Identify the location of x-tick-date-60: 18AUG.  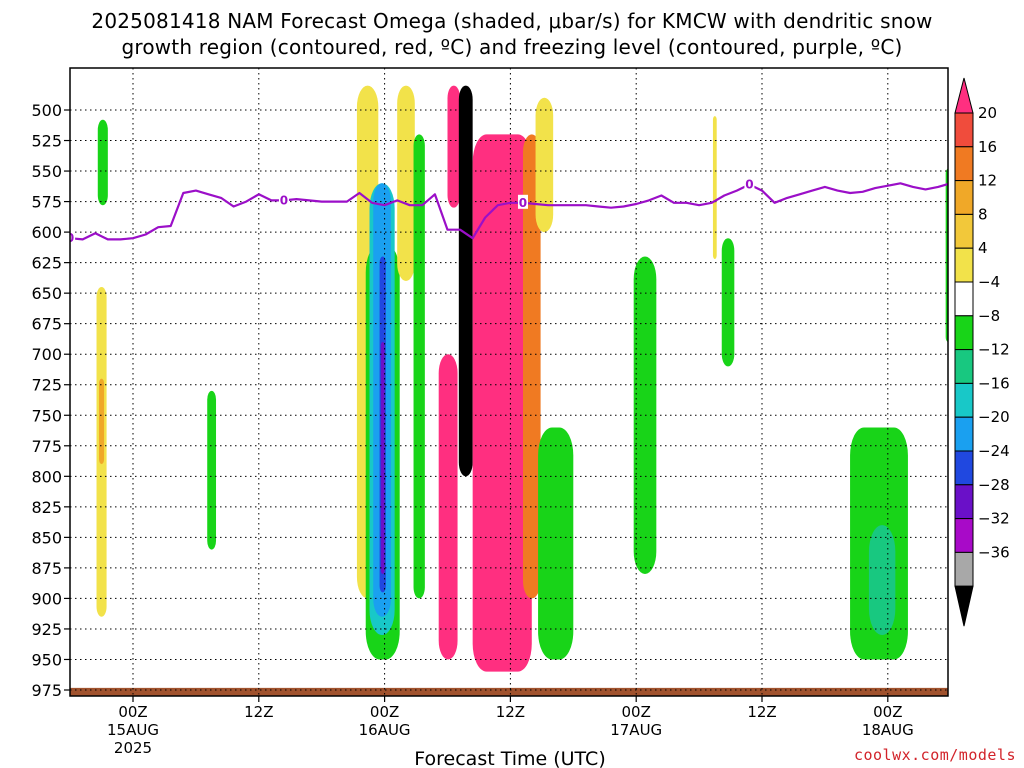
(888, 730).